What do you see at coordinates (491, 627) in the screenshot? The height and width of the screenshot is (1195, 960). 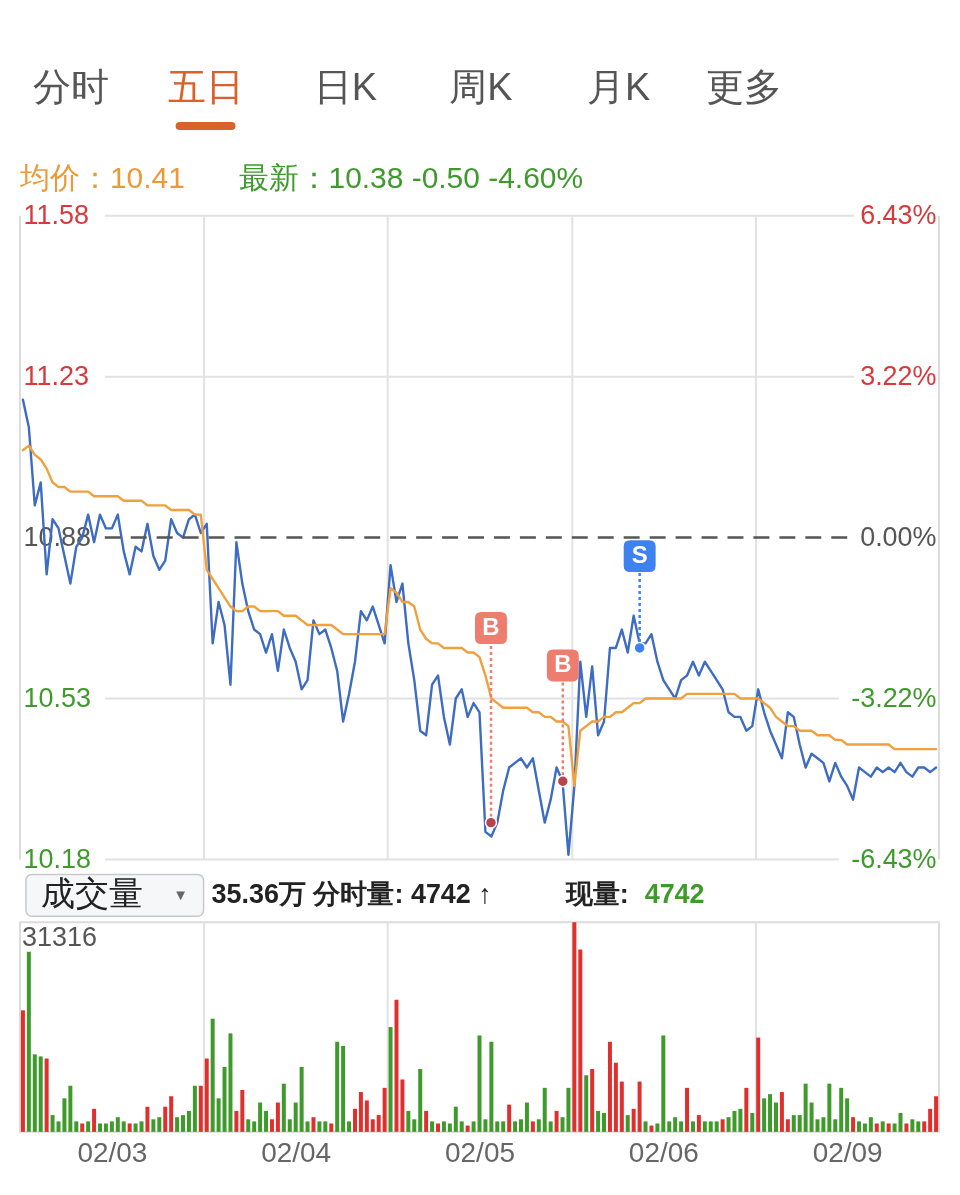 I see `annotation: B` at bounding box center [491, 627].